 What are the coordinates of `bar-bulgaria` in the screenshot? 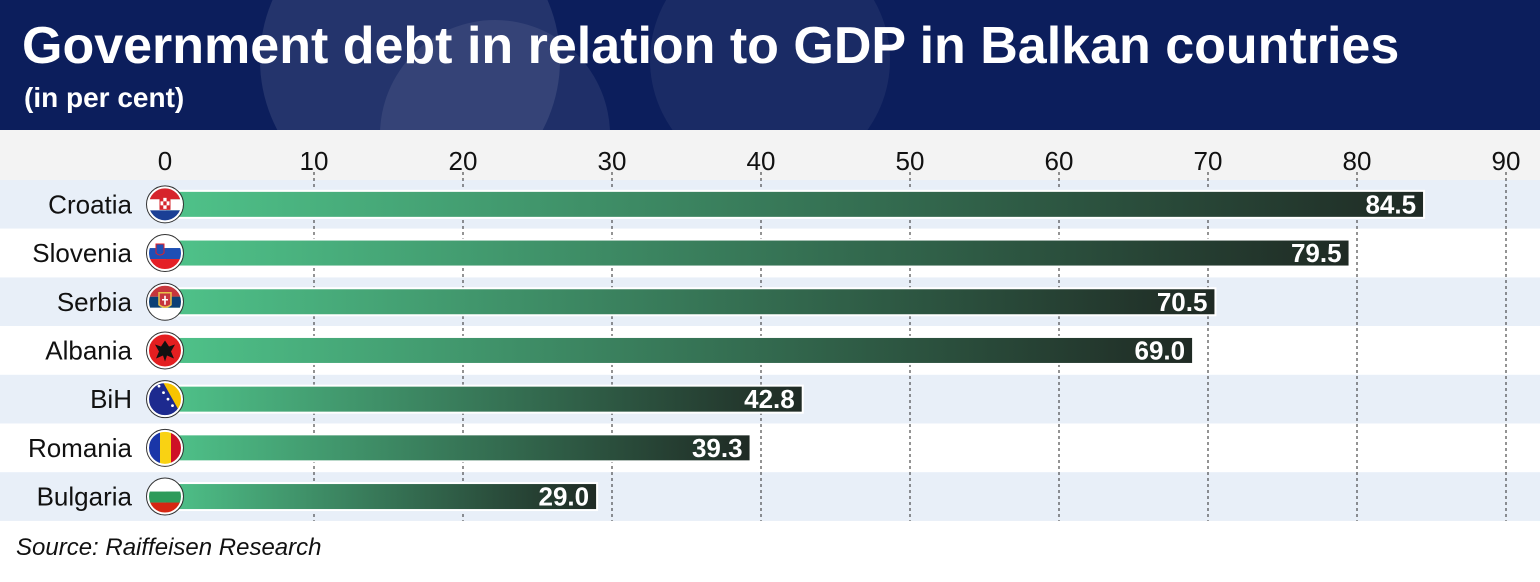 It's located at (381, 497).